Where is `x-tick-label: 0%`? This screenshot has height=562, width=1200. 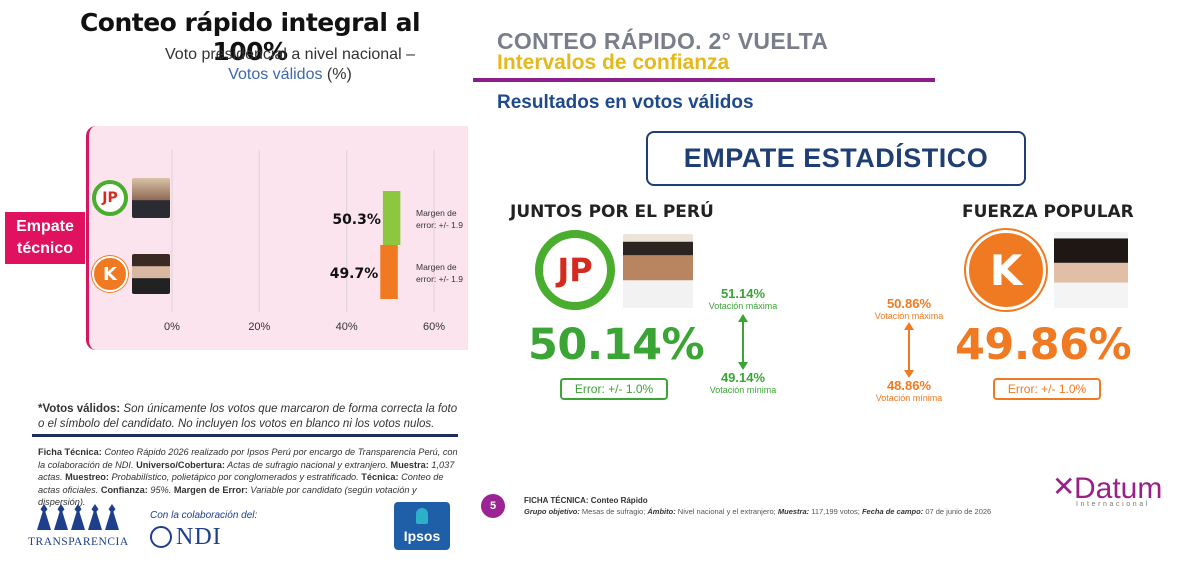
x-tick-label: 0% is located at coordinates (172, 327).